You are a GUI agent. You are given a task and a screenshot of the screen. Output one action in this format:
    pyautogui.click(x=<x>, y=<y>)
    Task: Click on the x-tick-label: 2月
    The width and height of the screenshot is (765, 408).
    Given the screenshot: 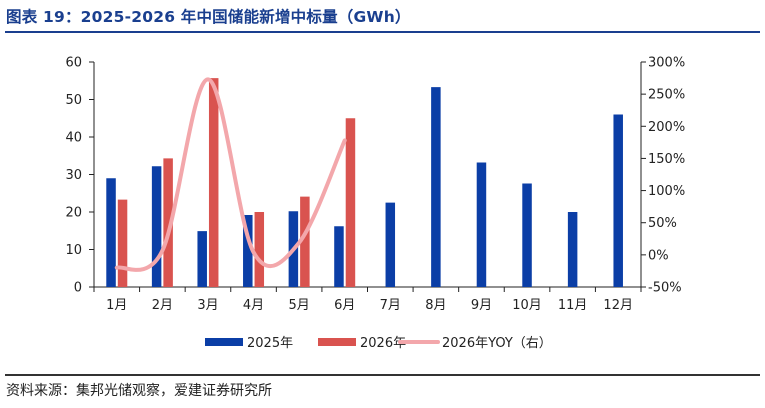 What is the action you would take?
    pyautogui.click(x=162, y=305)
    